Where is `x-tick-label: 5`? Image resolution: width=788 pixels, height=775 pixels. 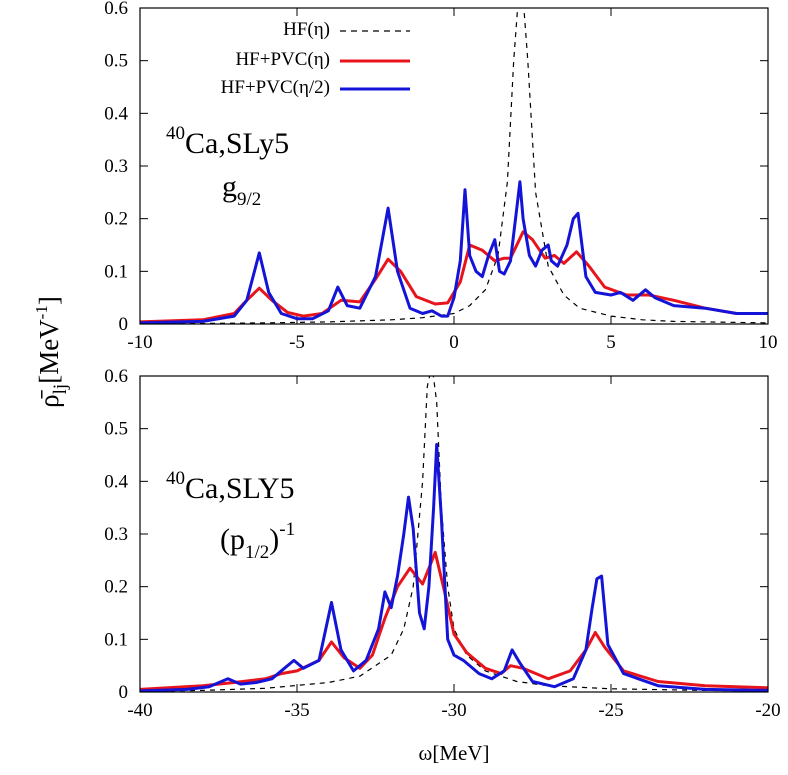 x-tick-label: 5 is located at coordinates (611, 342).